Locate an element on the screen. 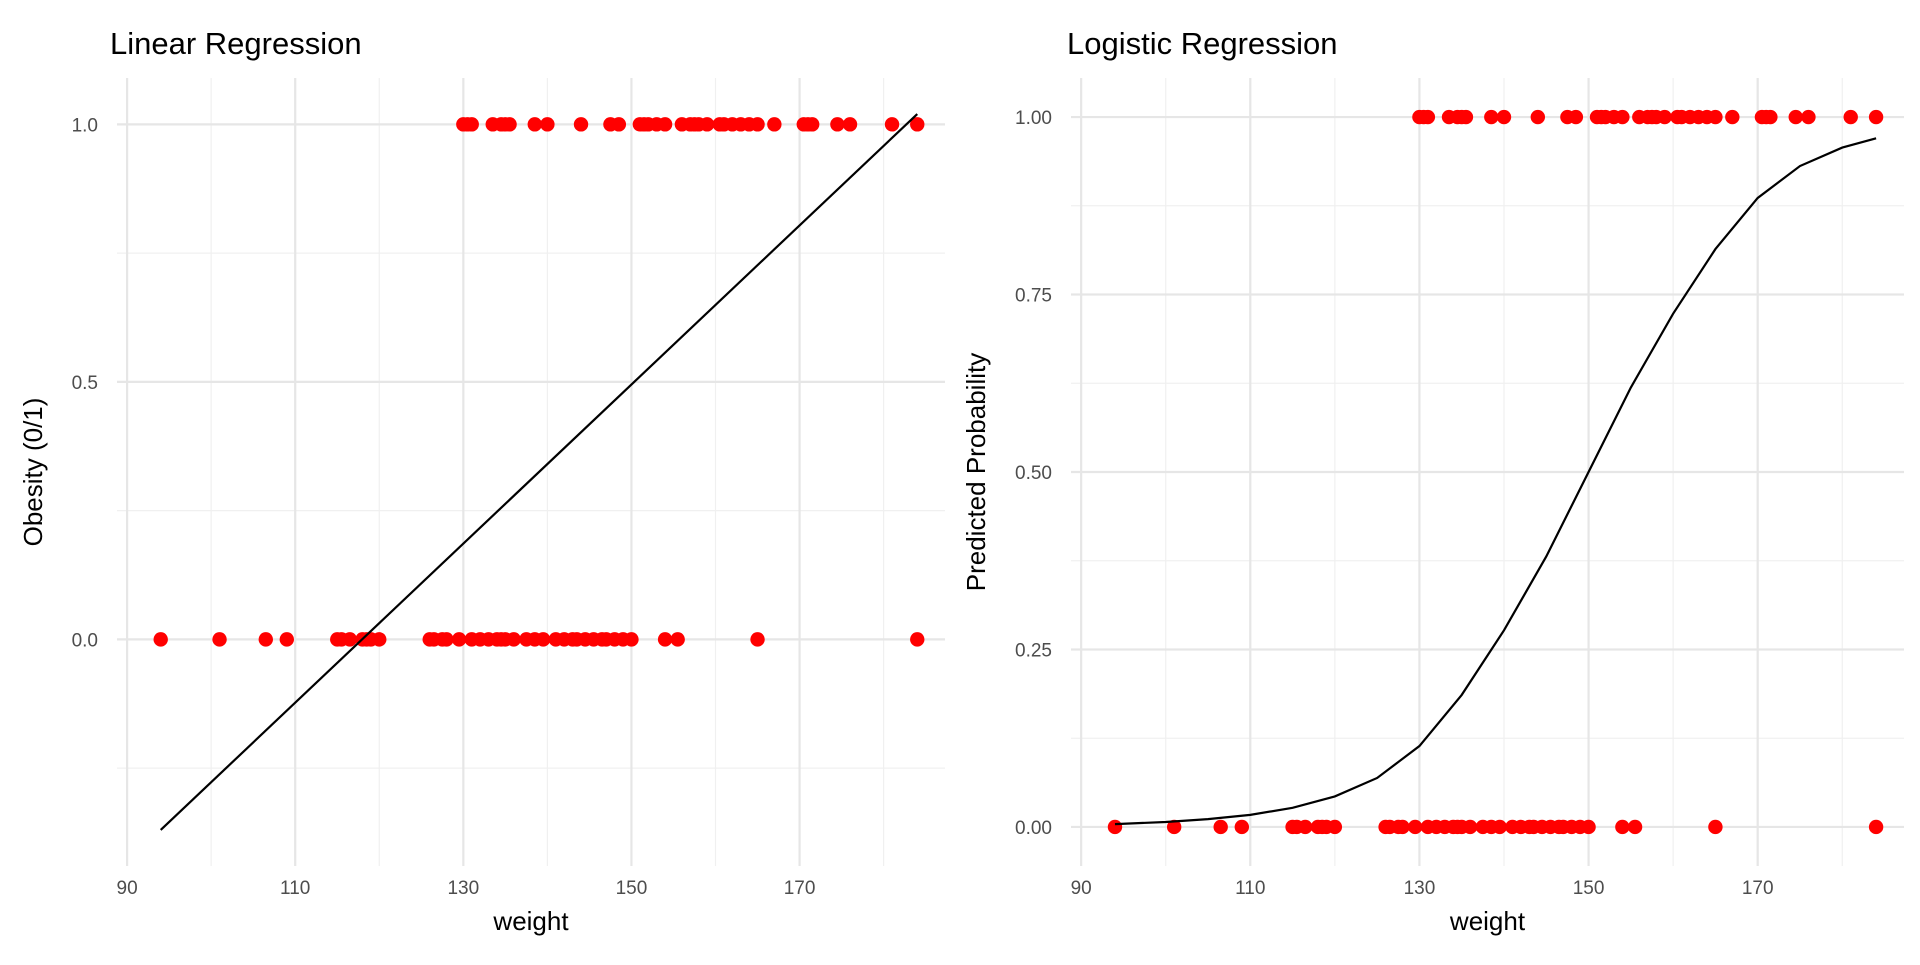 This screenshot has width=1920, height=965. chart-title: Linear Regression is located at coordinates (236, 43).